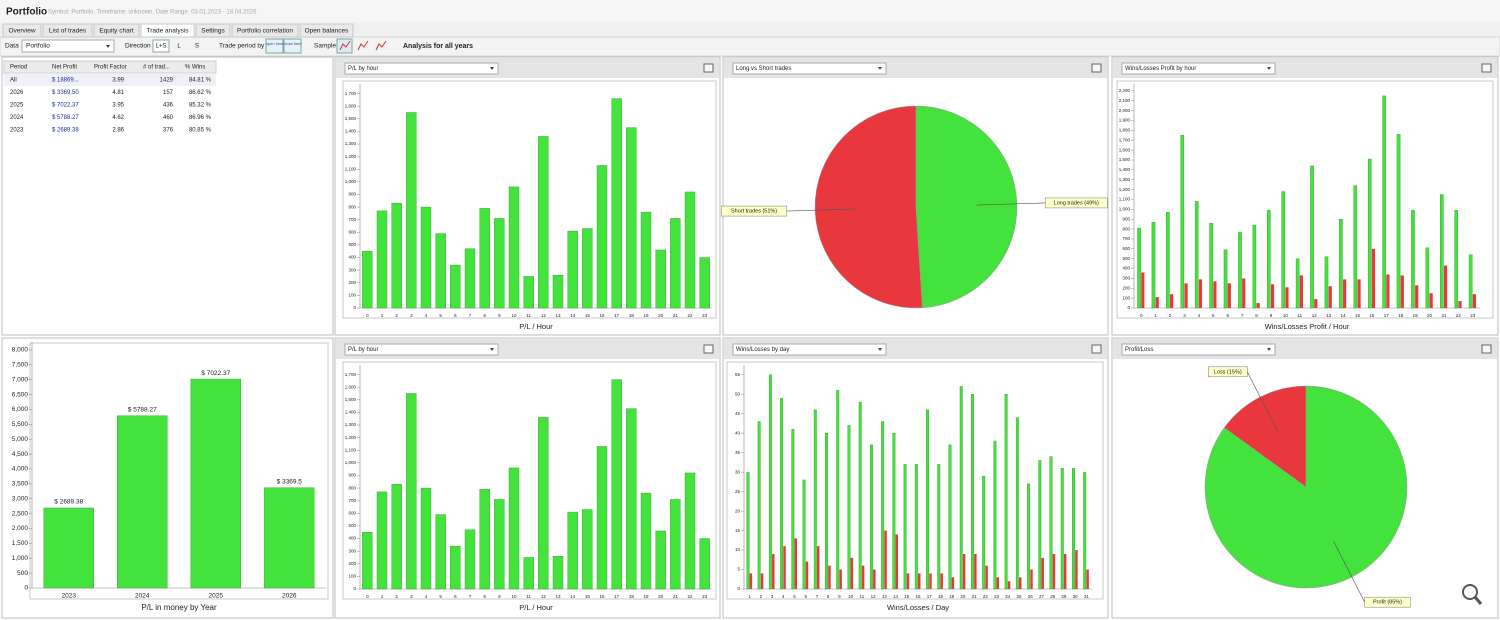 The width and height of the screenshot is (1500, 620). I want to click on y-tick-label: 30, so click(738, 471).